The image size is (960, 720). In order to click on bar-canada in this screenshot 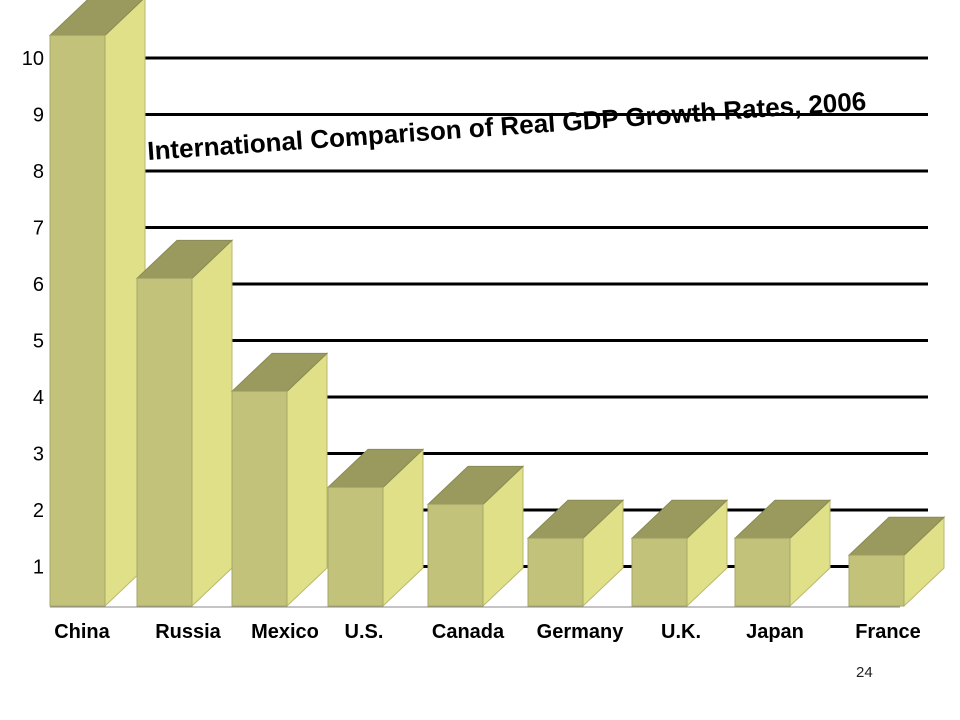, I will do `click(475, 536)`.